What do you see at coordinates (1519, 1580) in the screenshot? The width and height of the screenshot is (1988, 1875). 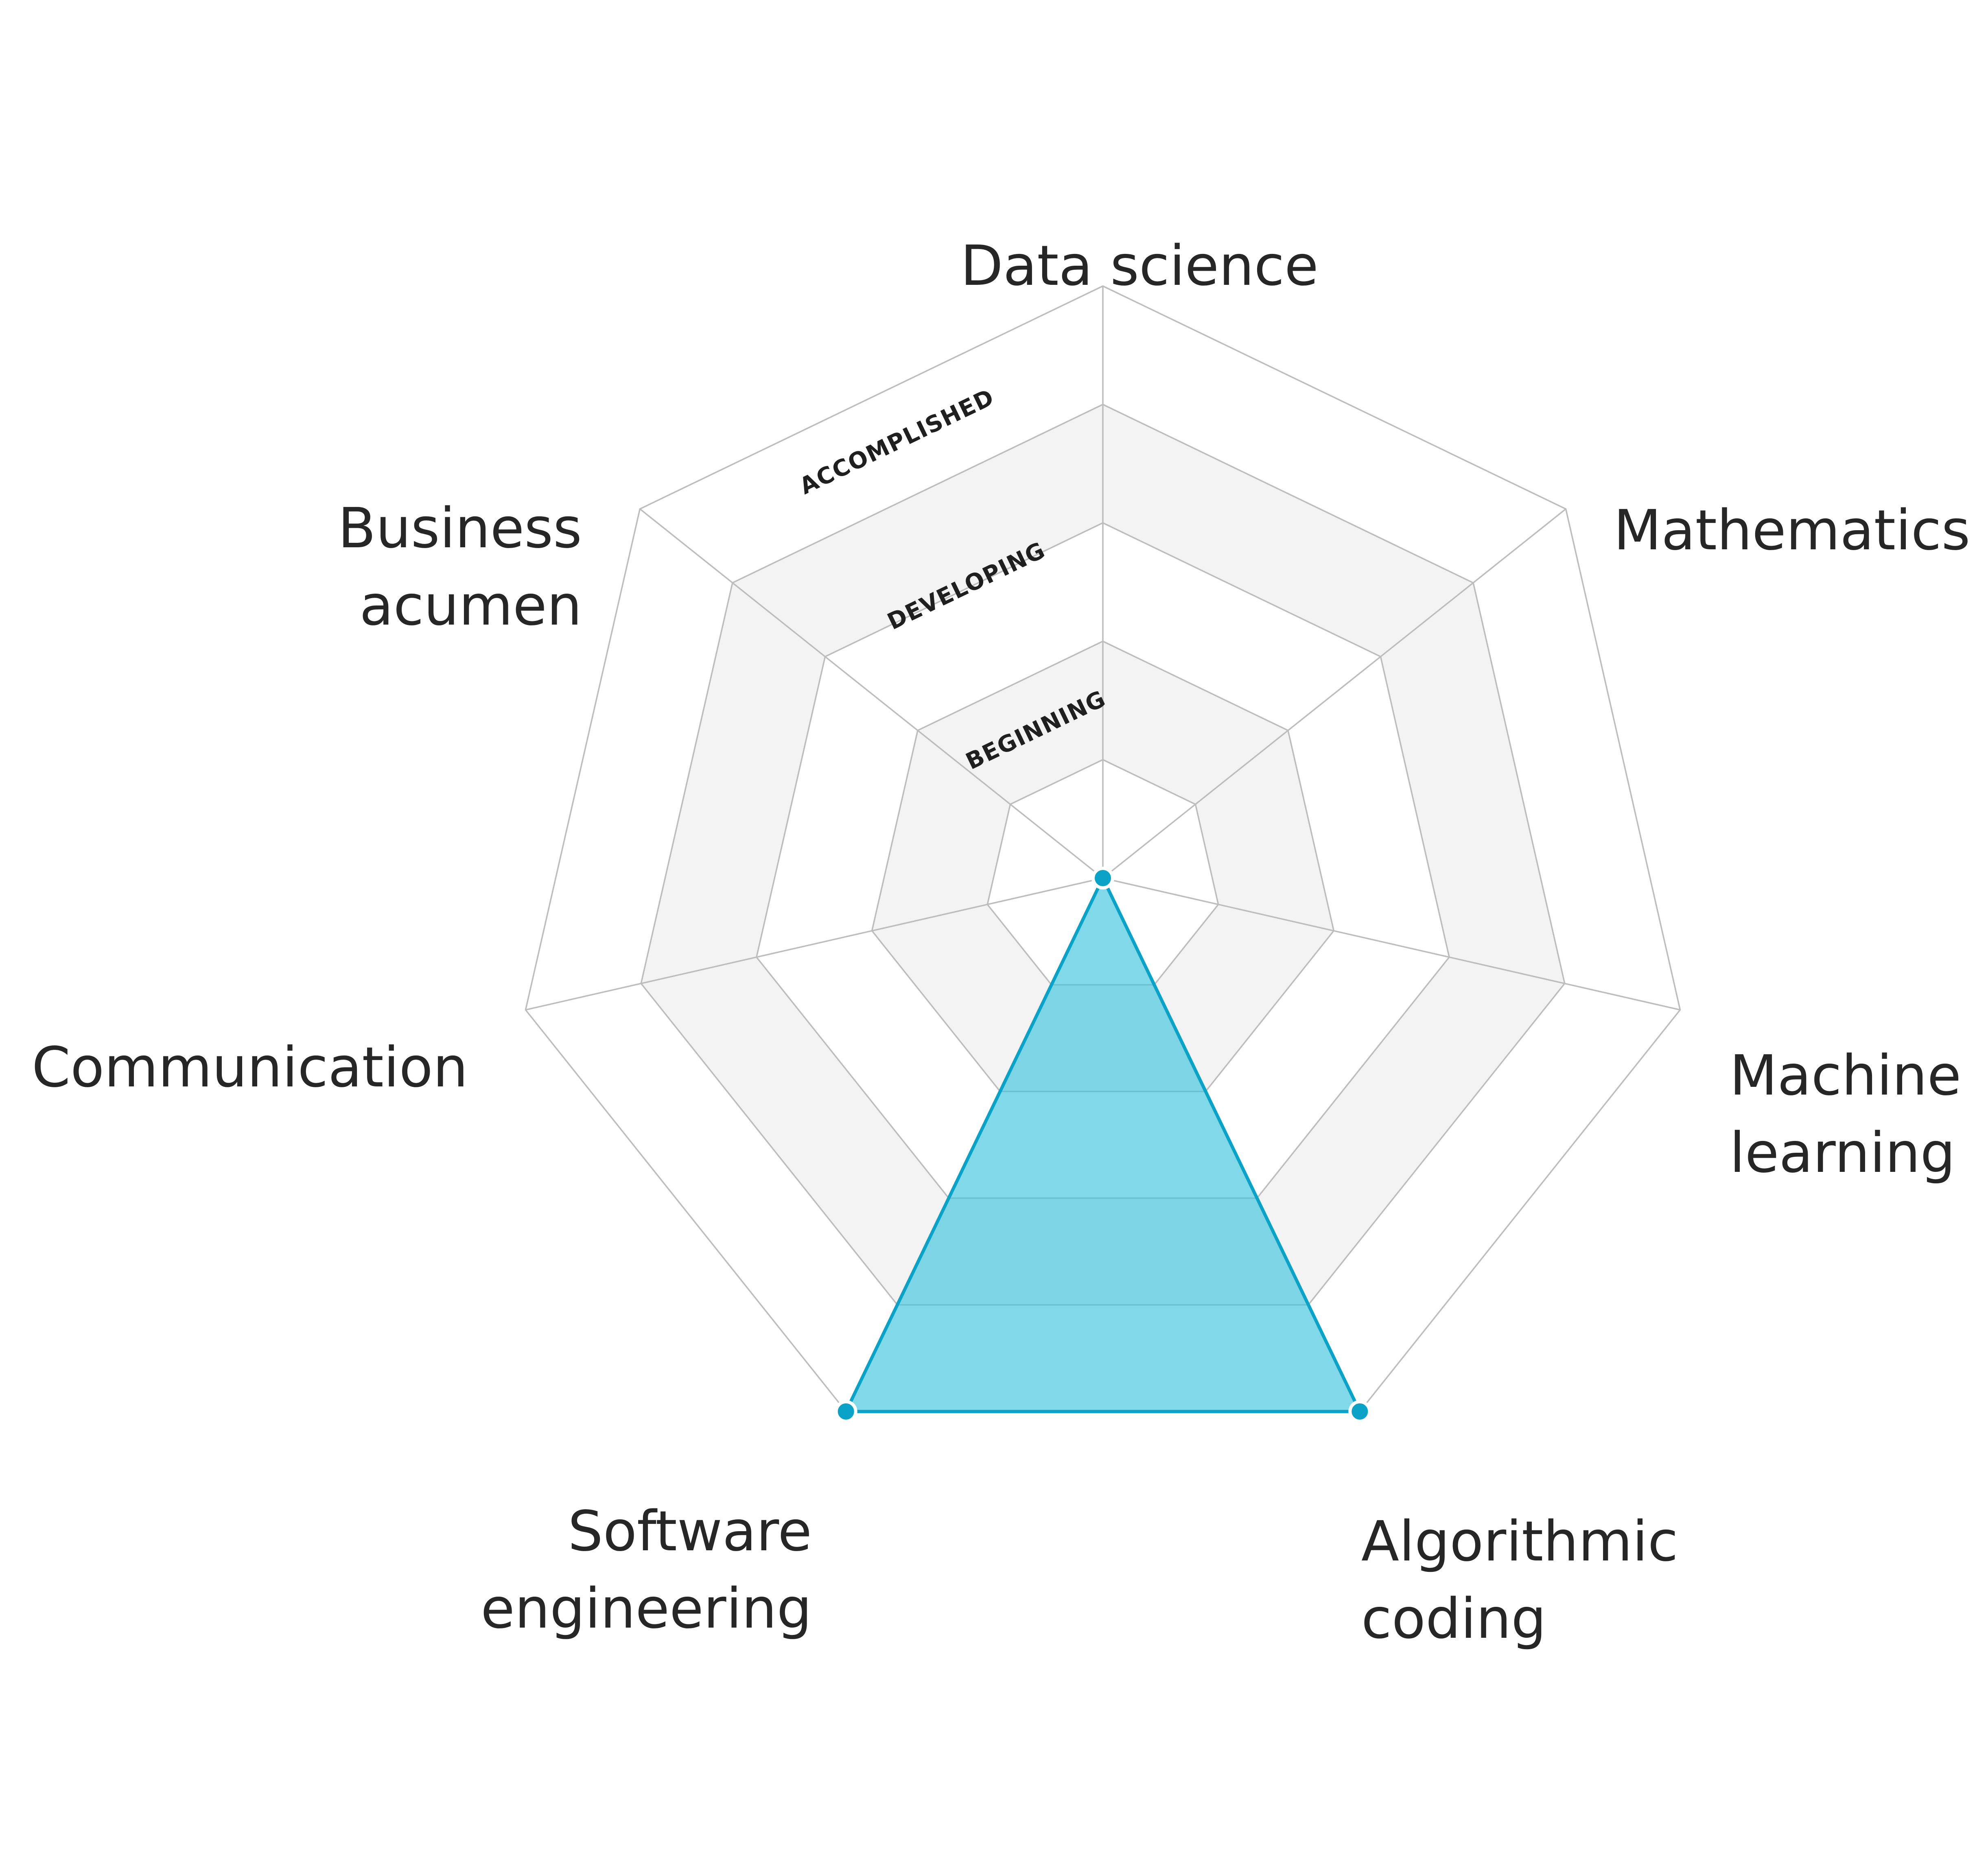 I see `axis-label-4: Algorithmic coding` at bounding box center [1519, 1580].